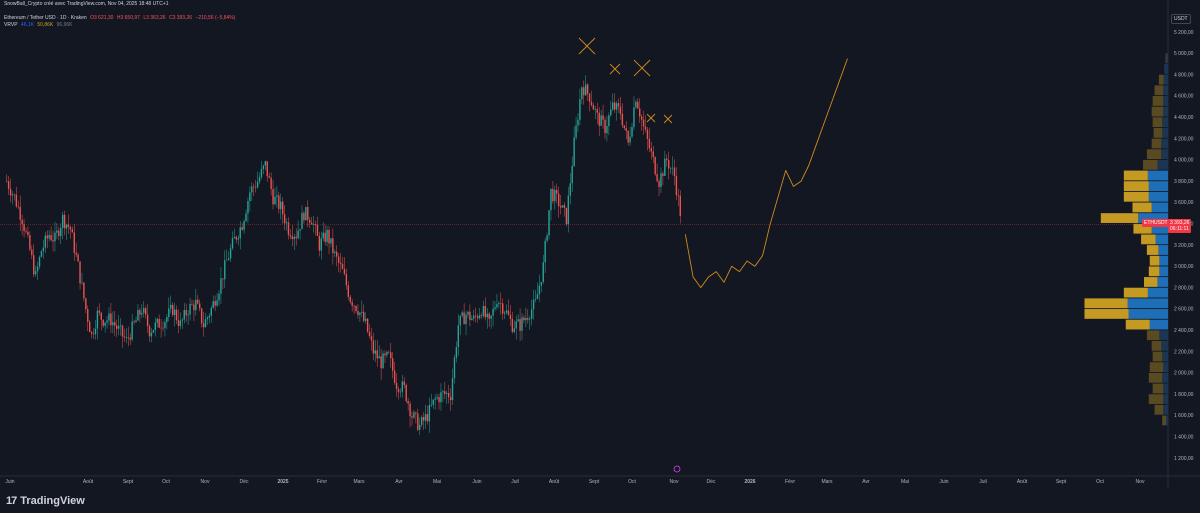 This screenshot has width=1200, height=513. Describe the element at coordinates (359, 482) in the screenshot. I see `time-tick-label: Mars` at that location.